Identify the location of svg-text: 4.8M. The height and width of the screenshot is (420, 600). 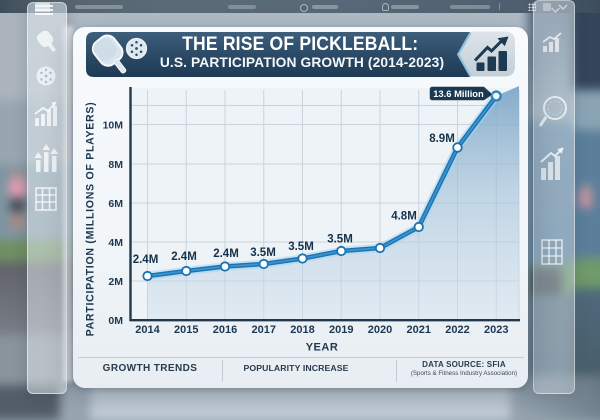
(404, 217).